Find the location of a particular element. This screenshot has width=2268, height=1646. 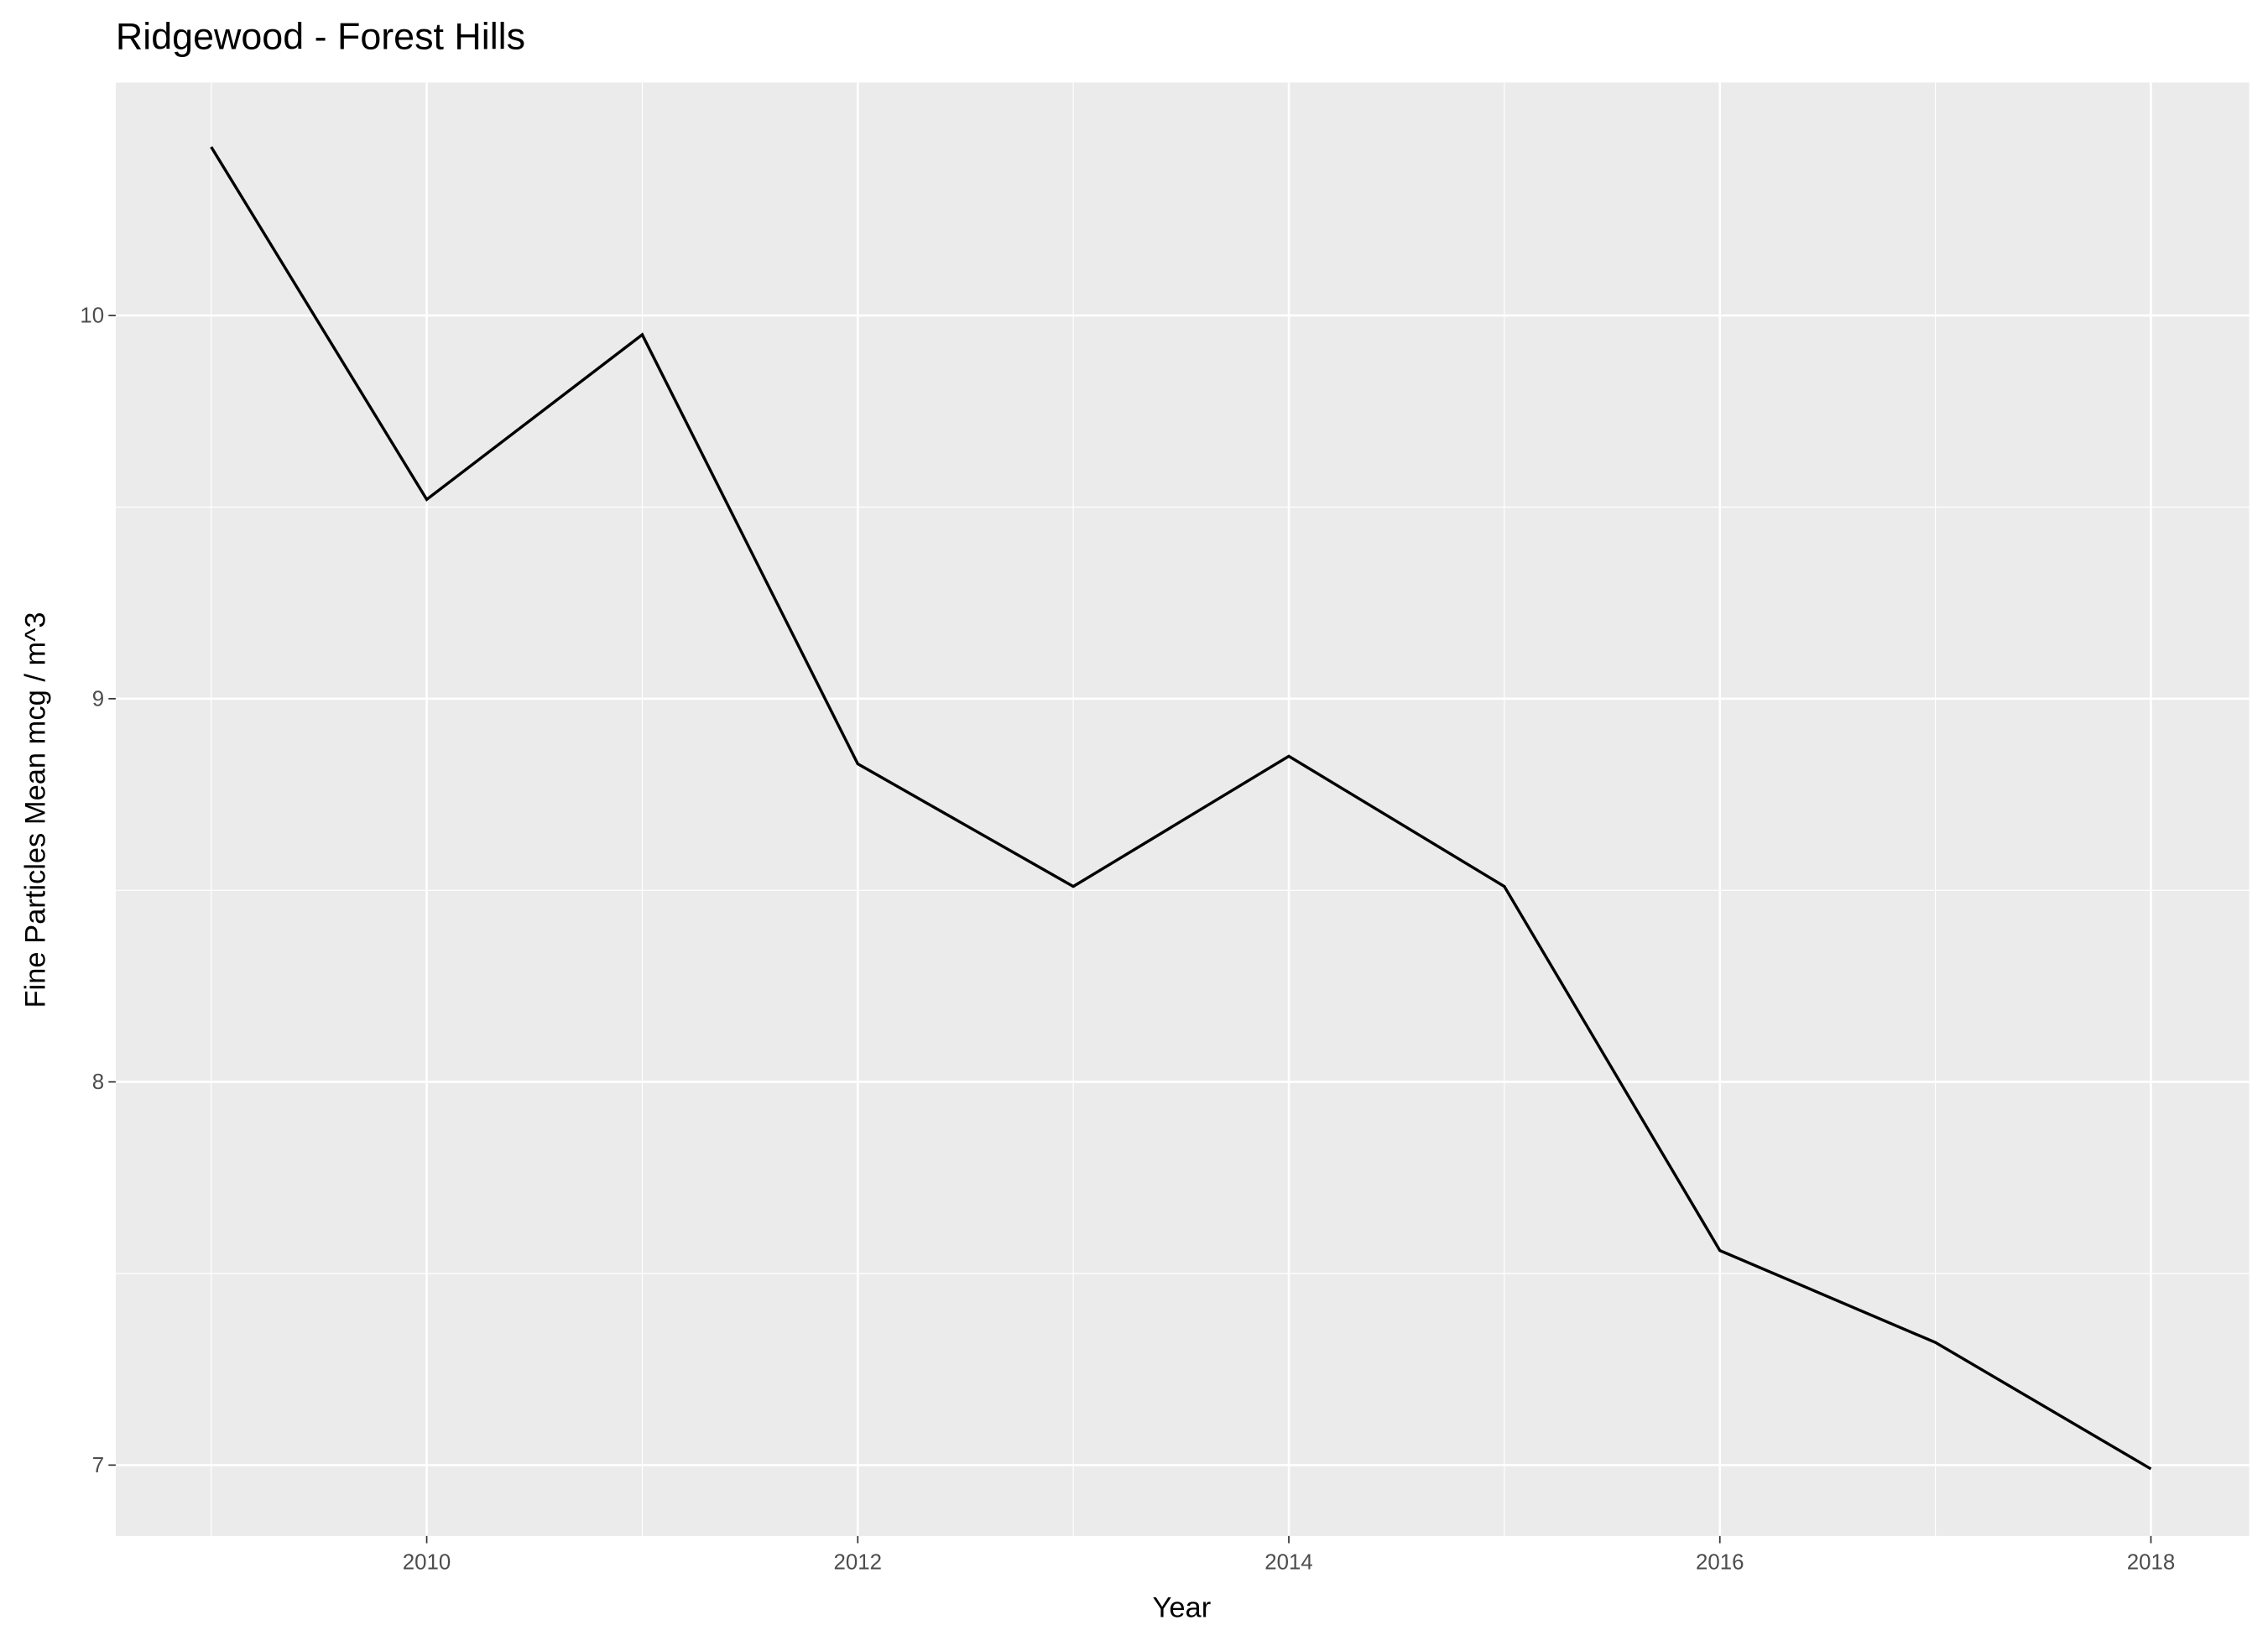

y-tick-label: 10 is located at coordinates (92, 317).